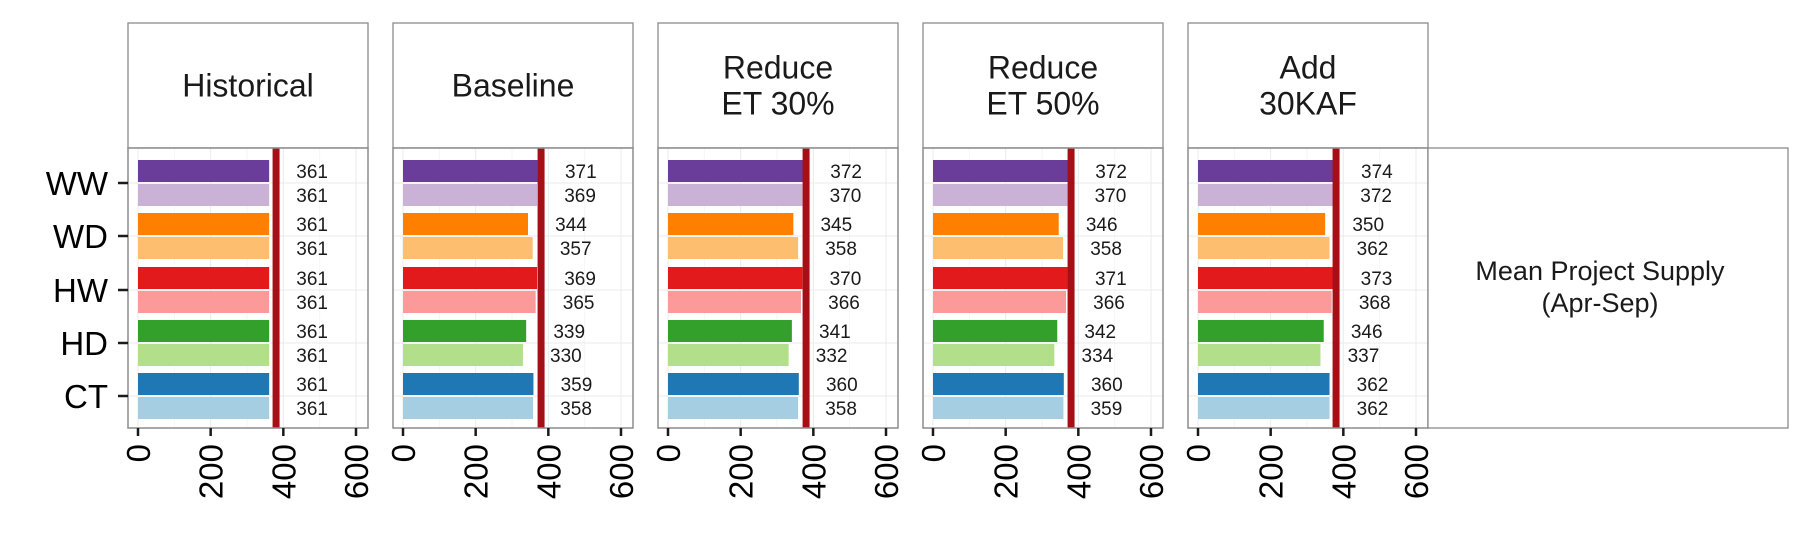 Image resolution: width=1800 pixels, height=540 pixels. I want to click on data-label: 341, so click(835, 332).